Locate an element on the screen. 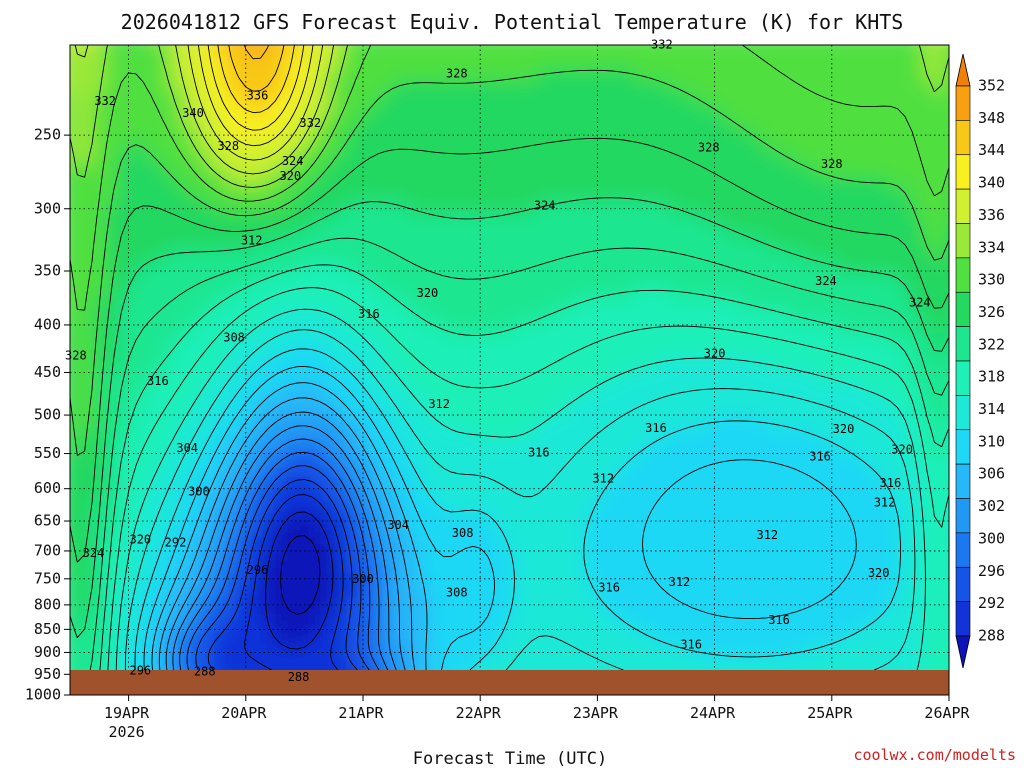 The width and height of the screenshot is (1024, 768). contour-label: 288 is located at coordinates (299, 677).